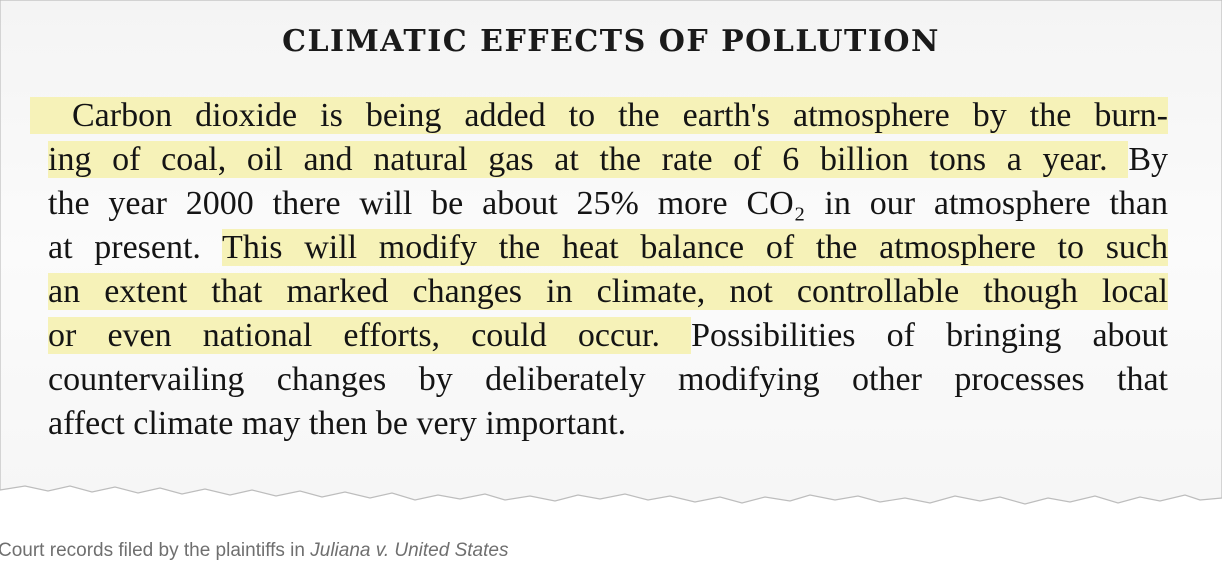 The image size is (1222, 581). What do you see at coordinates (155, 550) in the screenshot?
I see `caption-prefix: Court records filed by the plaintiffs in` at bounding box center [155, 550].